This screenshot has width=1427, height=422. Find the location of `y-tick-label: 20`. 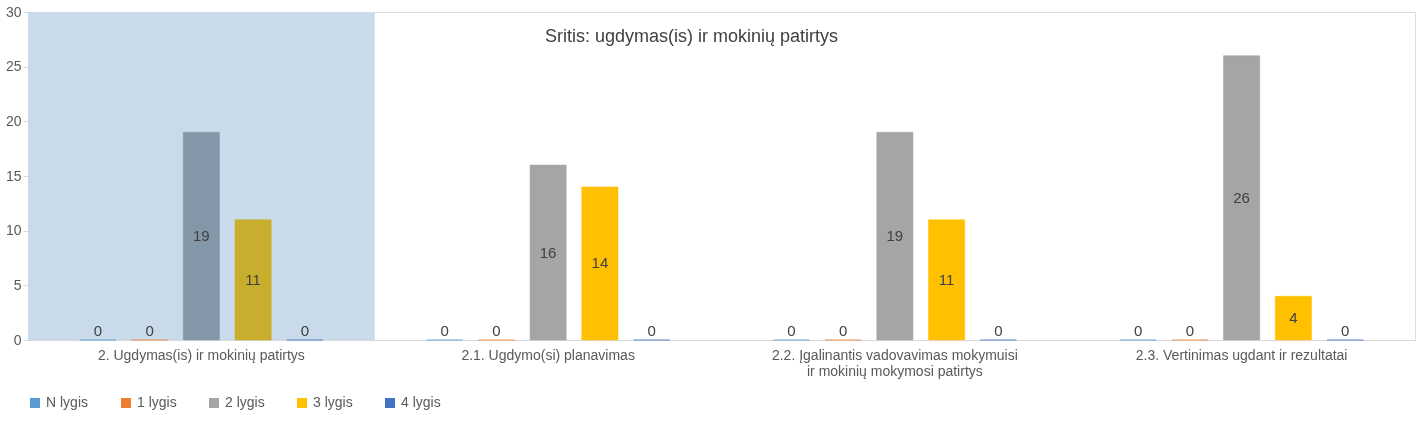

y-tick-label: 20 is located at coordinates (13, 120).